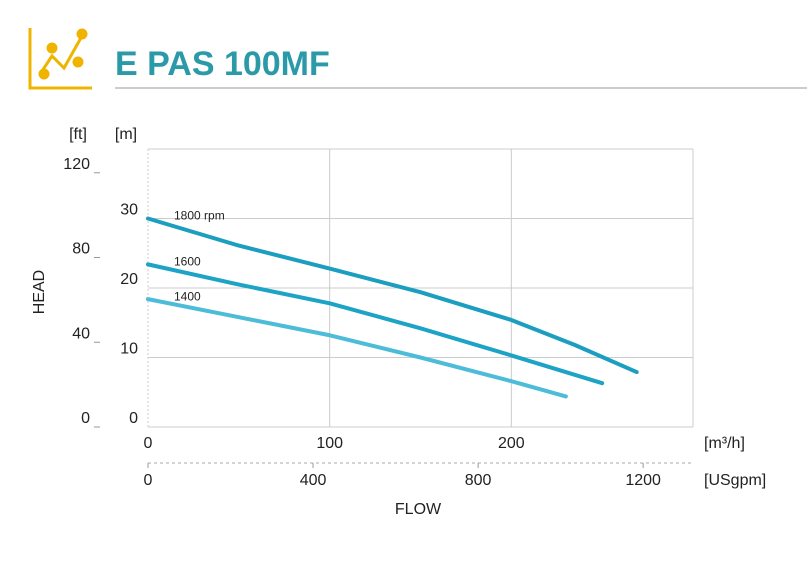 The width and height of the screenshot is (807, 571). What do you see at coordinates (129, 279) in the screenshot?
I see `y-tick-label: 20` at bounding box center [129, 279].